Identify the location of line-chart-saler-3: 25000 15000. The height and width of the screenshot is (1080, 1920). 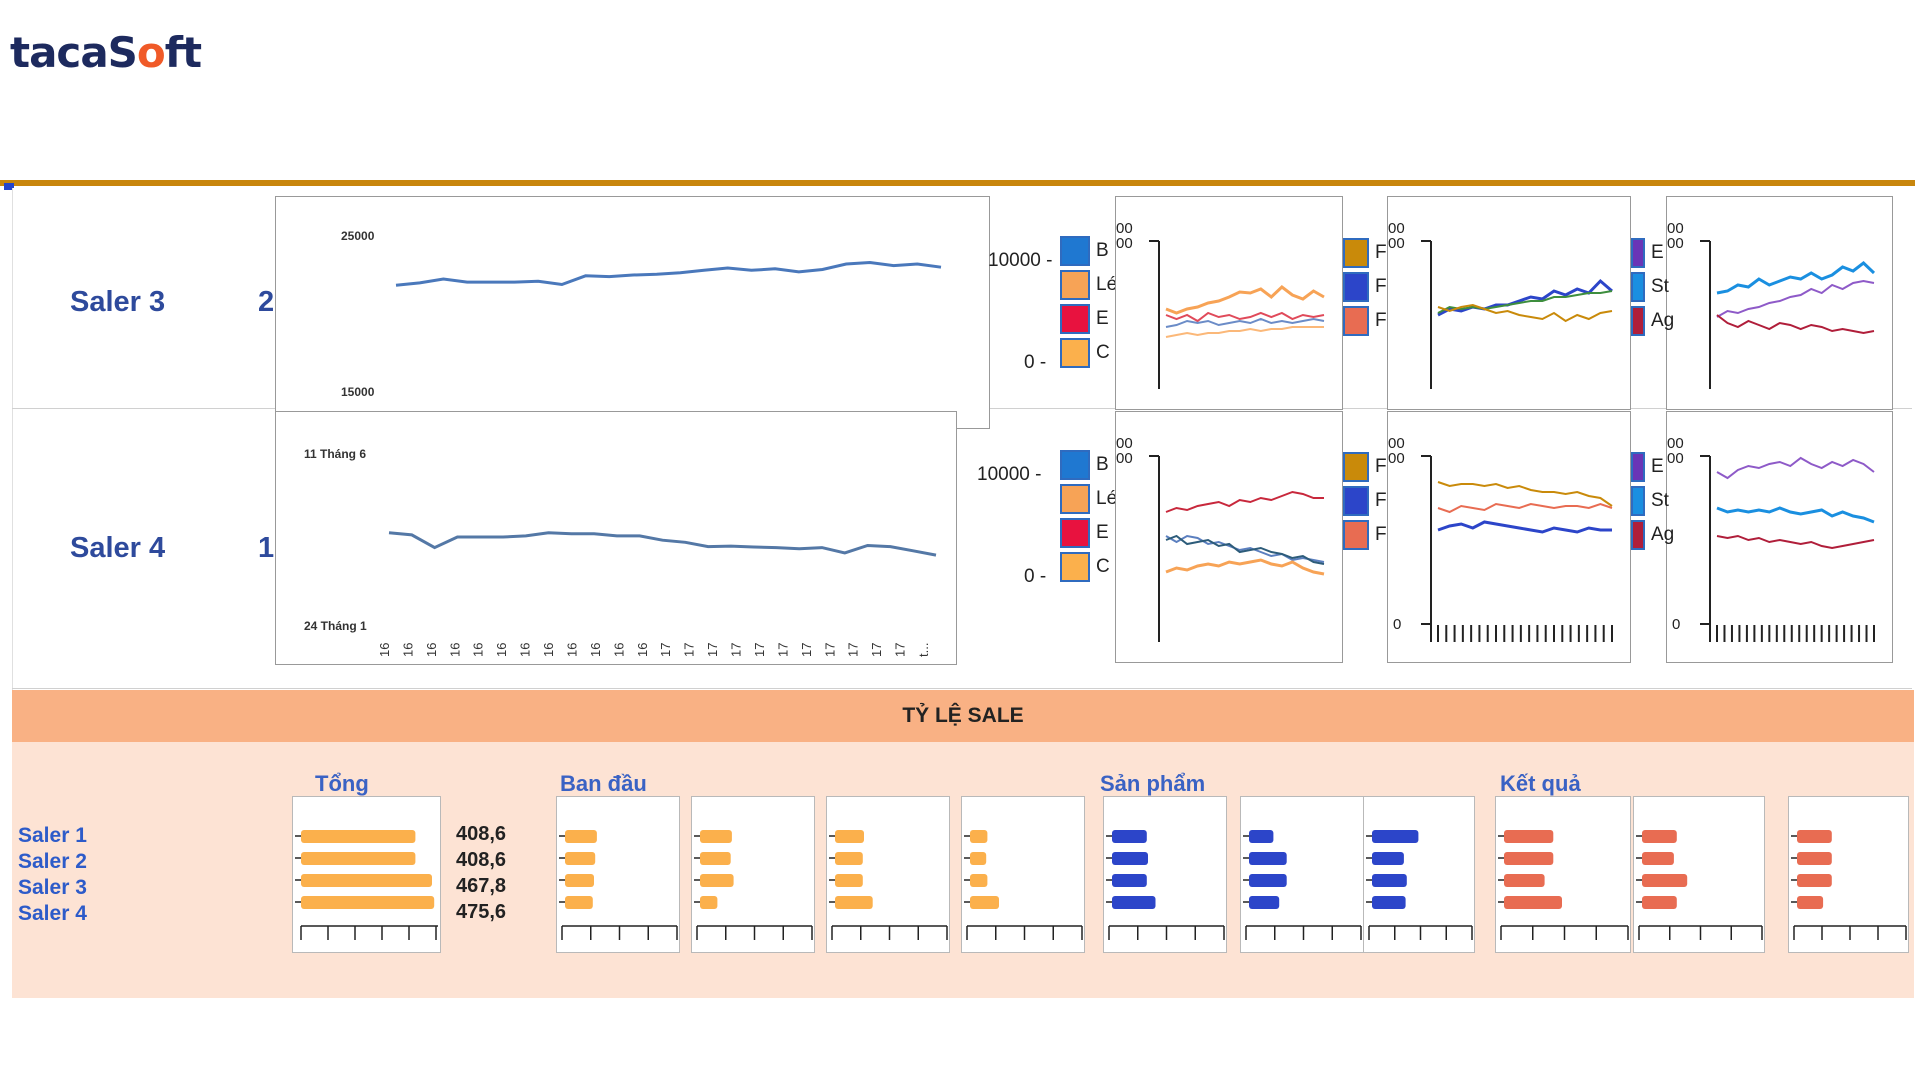
(632, 312).